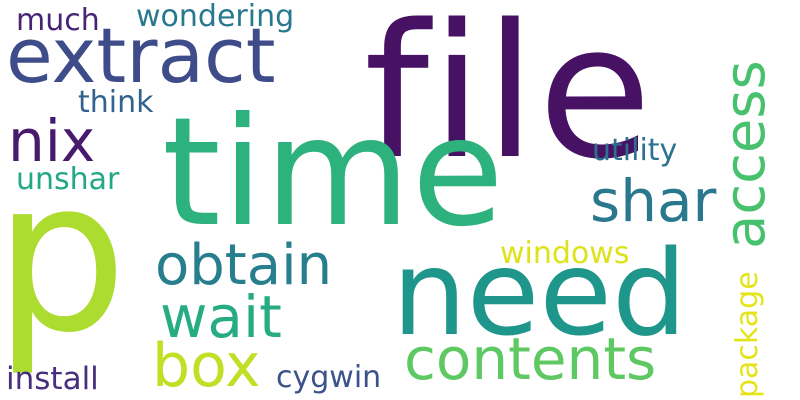 The image size is (800, 400). Describe the element at coordinates (58, 20) in the screenshot. I see `word-much: much` at that location.